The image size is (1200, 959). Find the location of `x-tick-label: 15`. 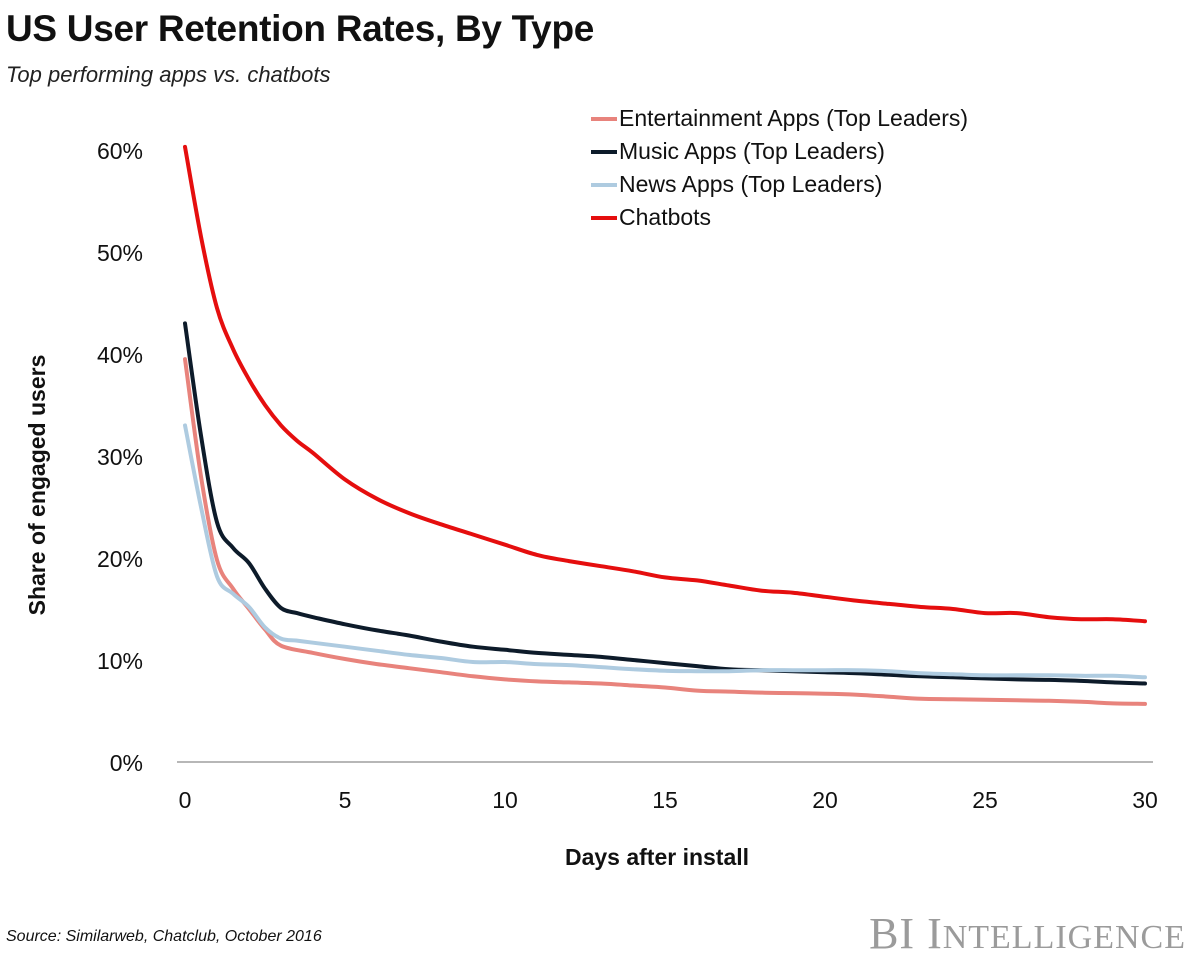

x-tick-label: 15 is located at coordinates (665, 800).